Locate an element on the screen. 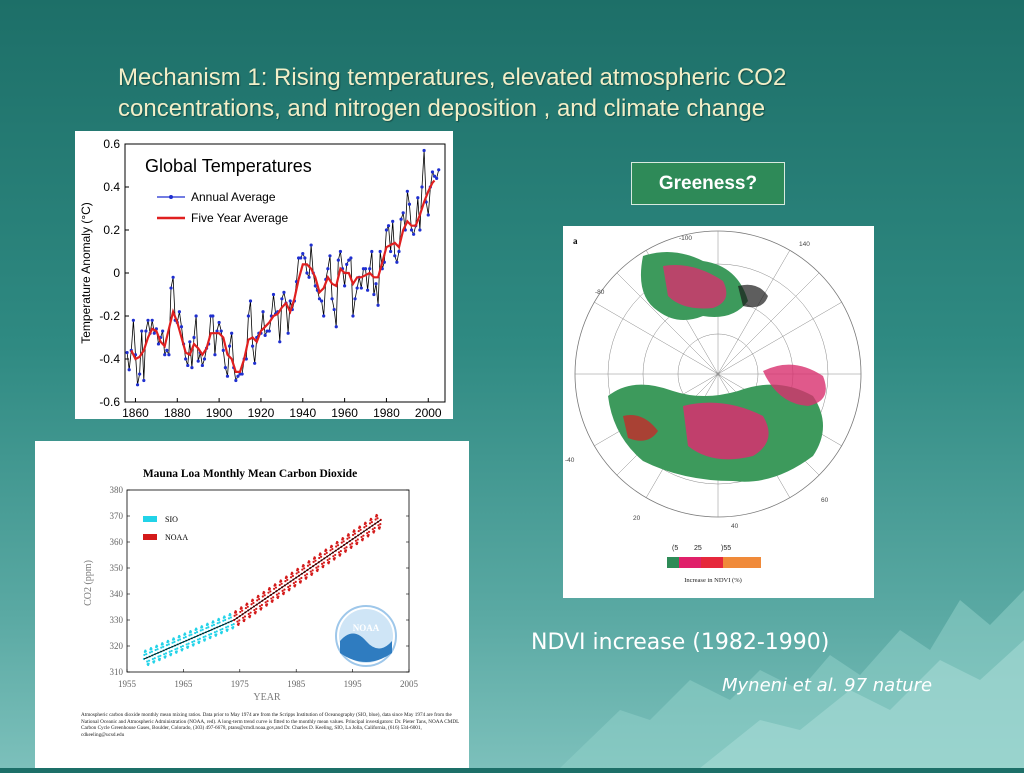  legend-five-year-label: Five Year Average is located at coordinates (240, 218).